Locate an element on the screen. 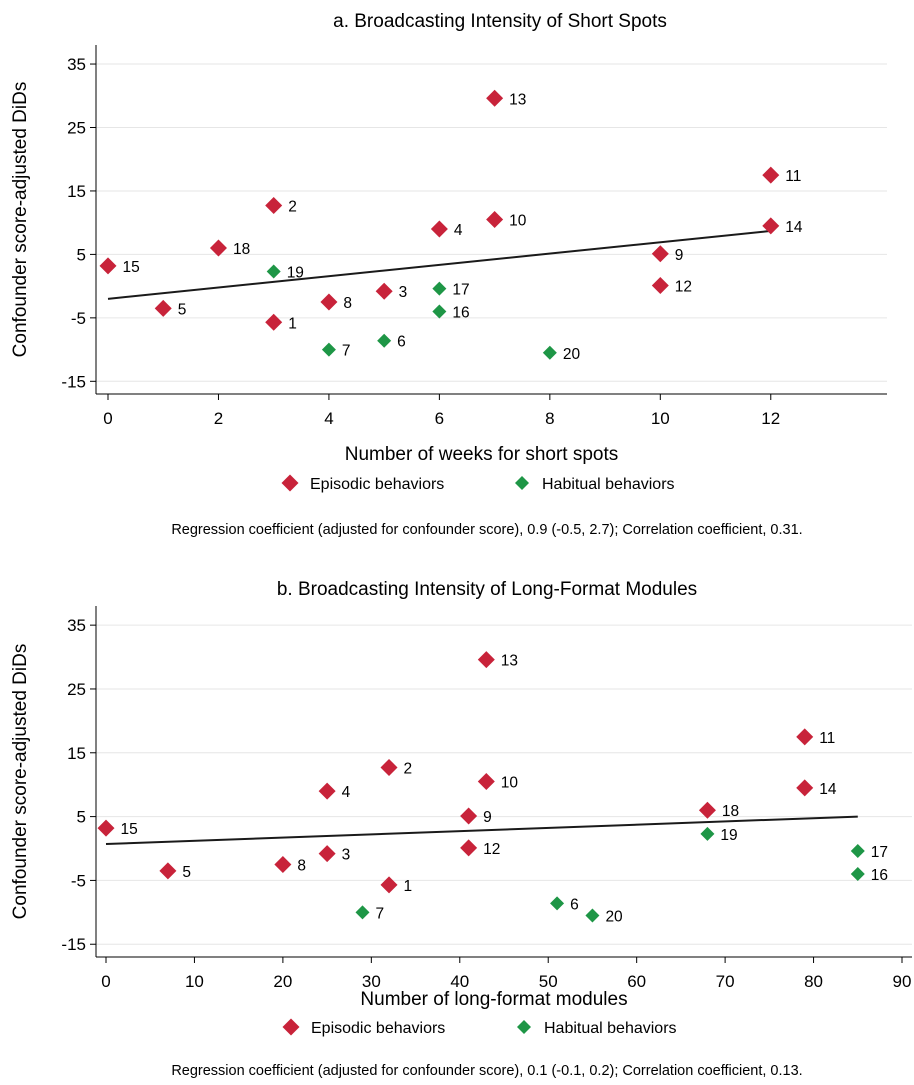  x-tick-label: 60 is located at coordinates (636, 981).